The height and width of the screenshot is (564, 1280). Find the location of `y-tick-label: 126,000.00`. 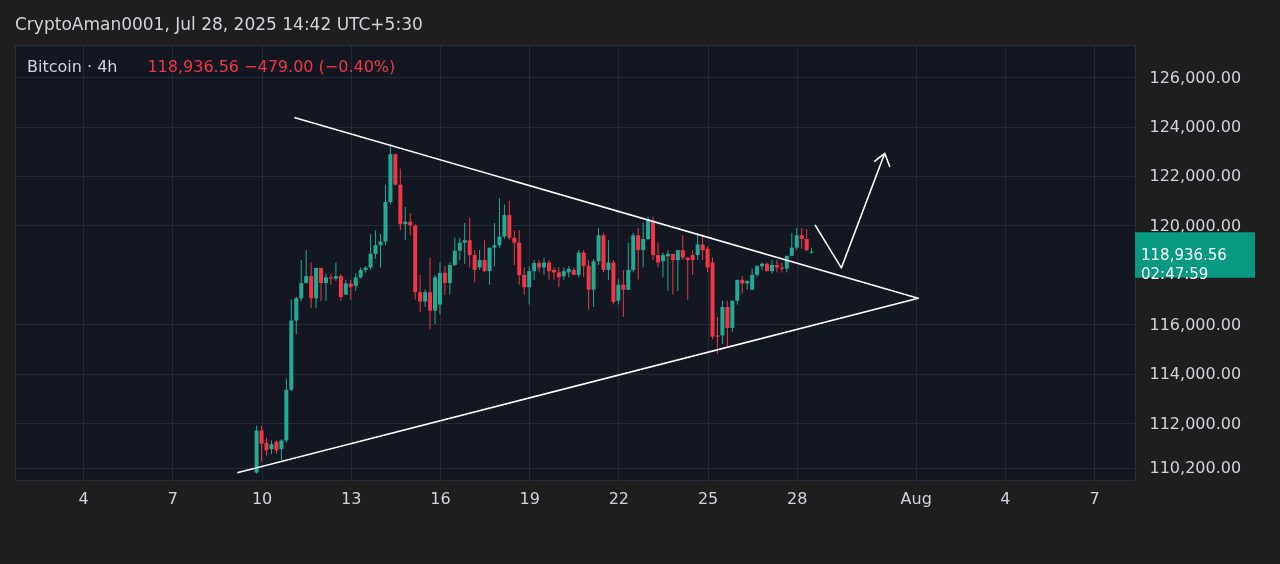

y-tick-label: 126,000.00 is located at coordinates (1195, 77).